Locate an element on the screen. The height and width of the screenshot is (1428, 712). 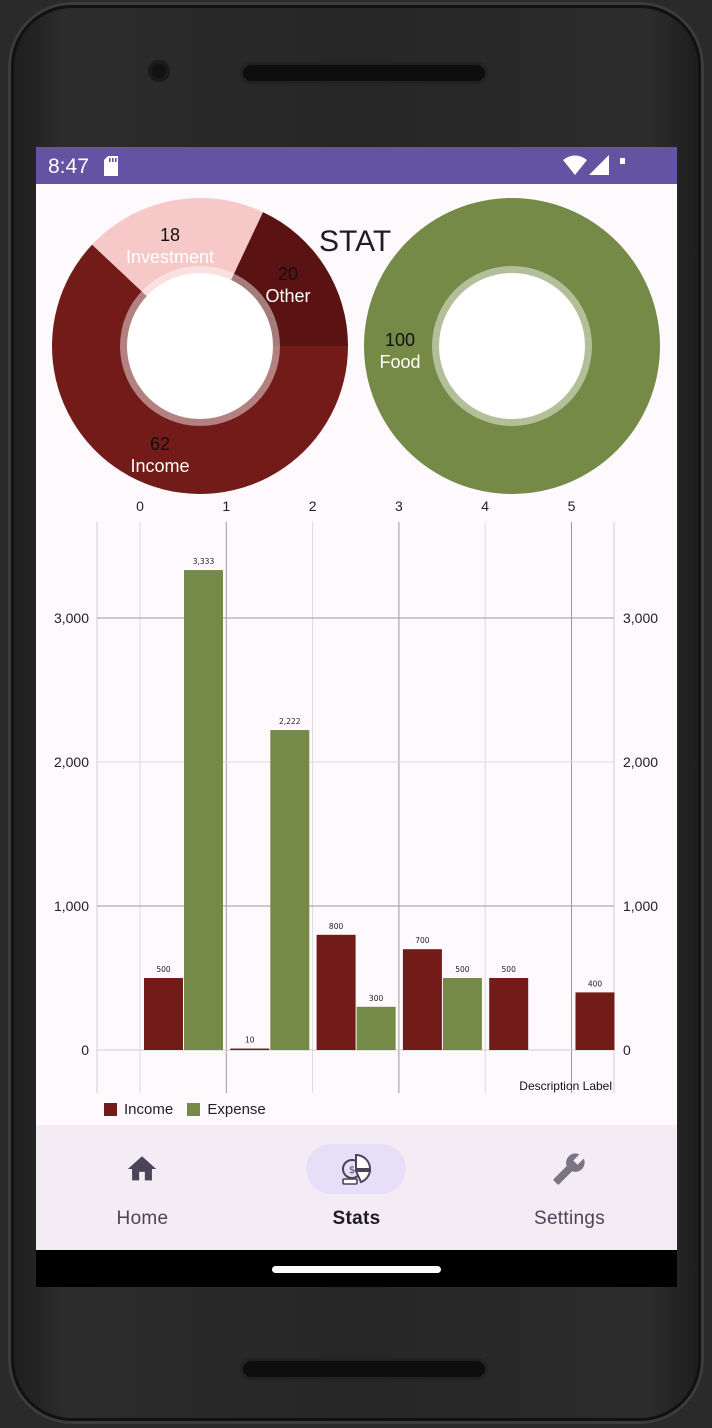
front-camera is located at coordinates (159, 71).